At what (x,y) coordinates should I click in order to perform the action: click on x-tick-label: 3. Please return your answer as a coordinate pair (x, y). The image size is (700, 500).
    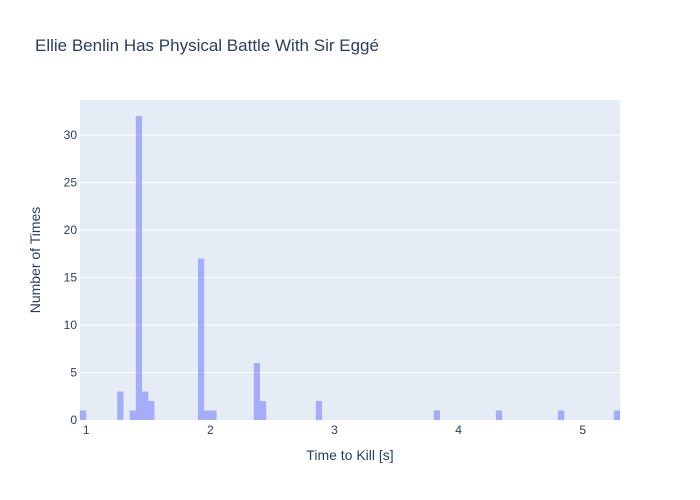
    Looking at the image, I should click on (334, 430).